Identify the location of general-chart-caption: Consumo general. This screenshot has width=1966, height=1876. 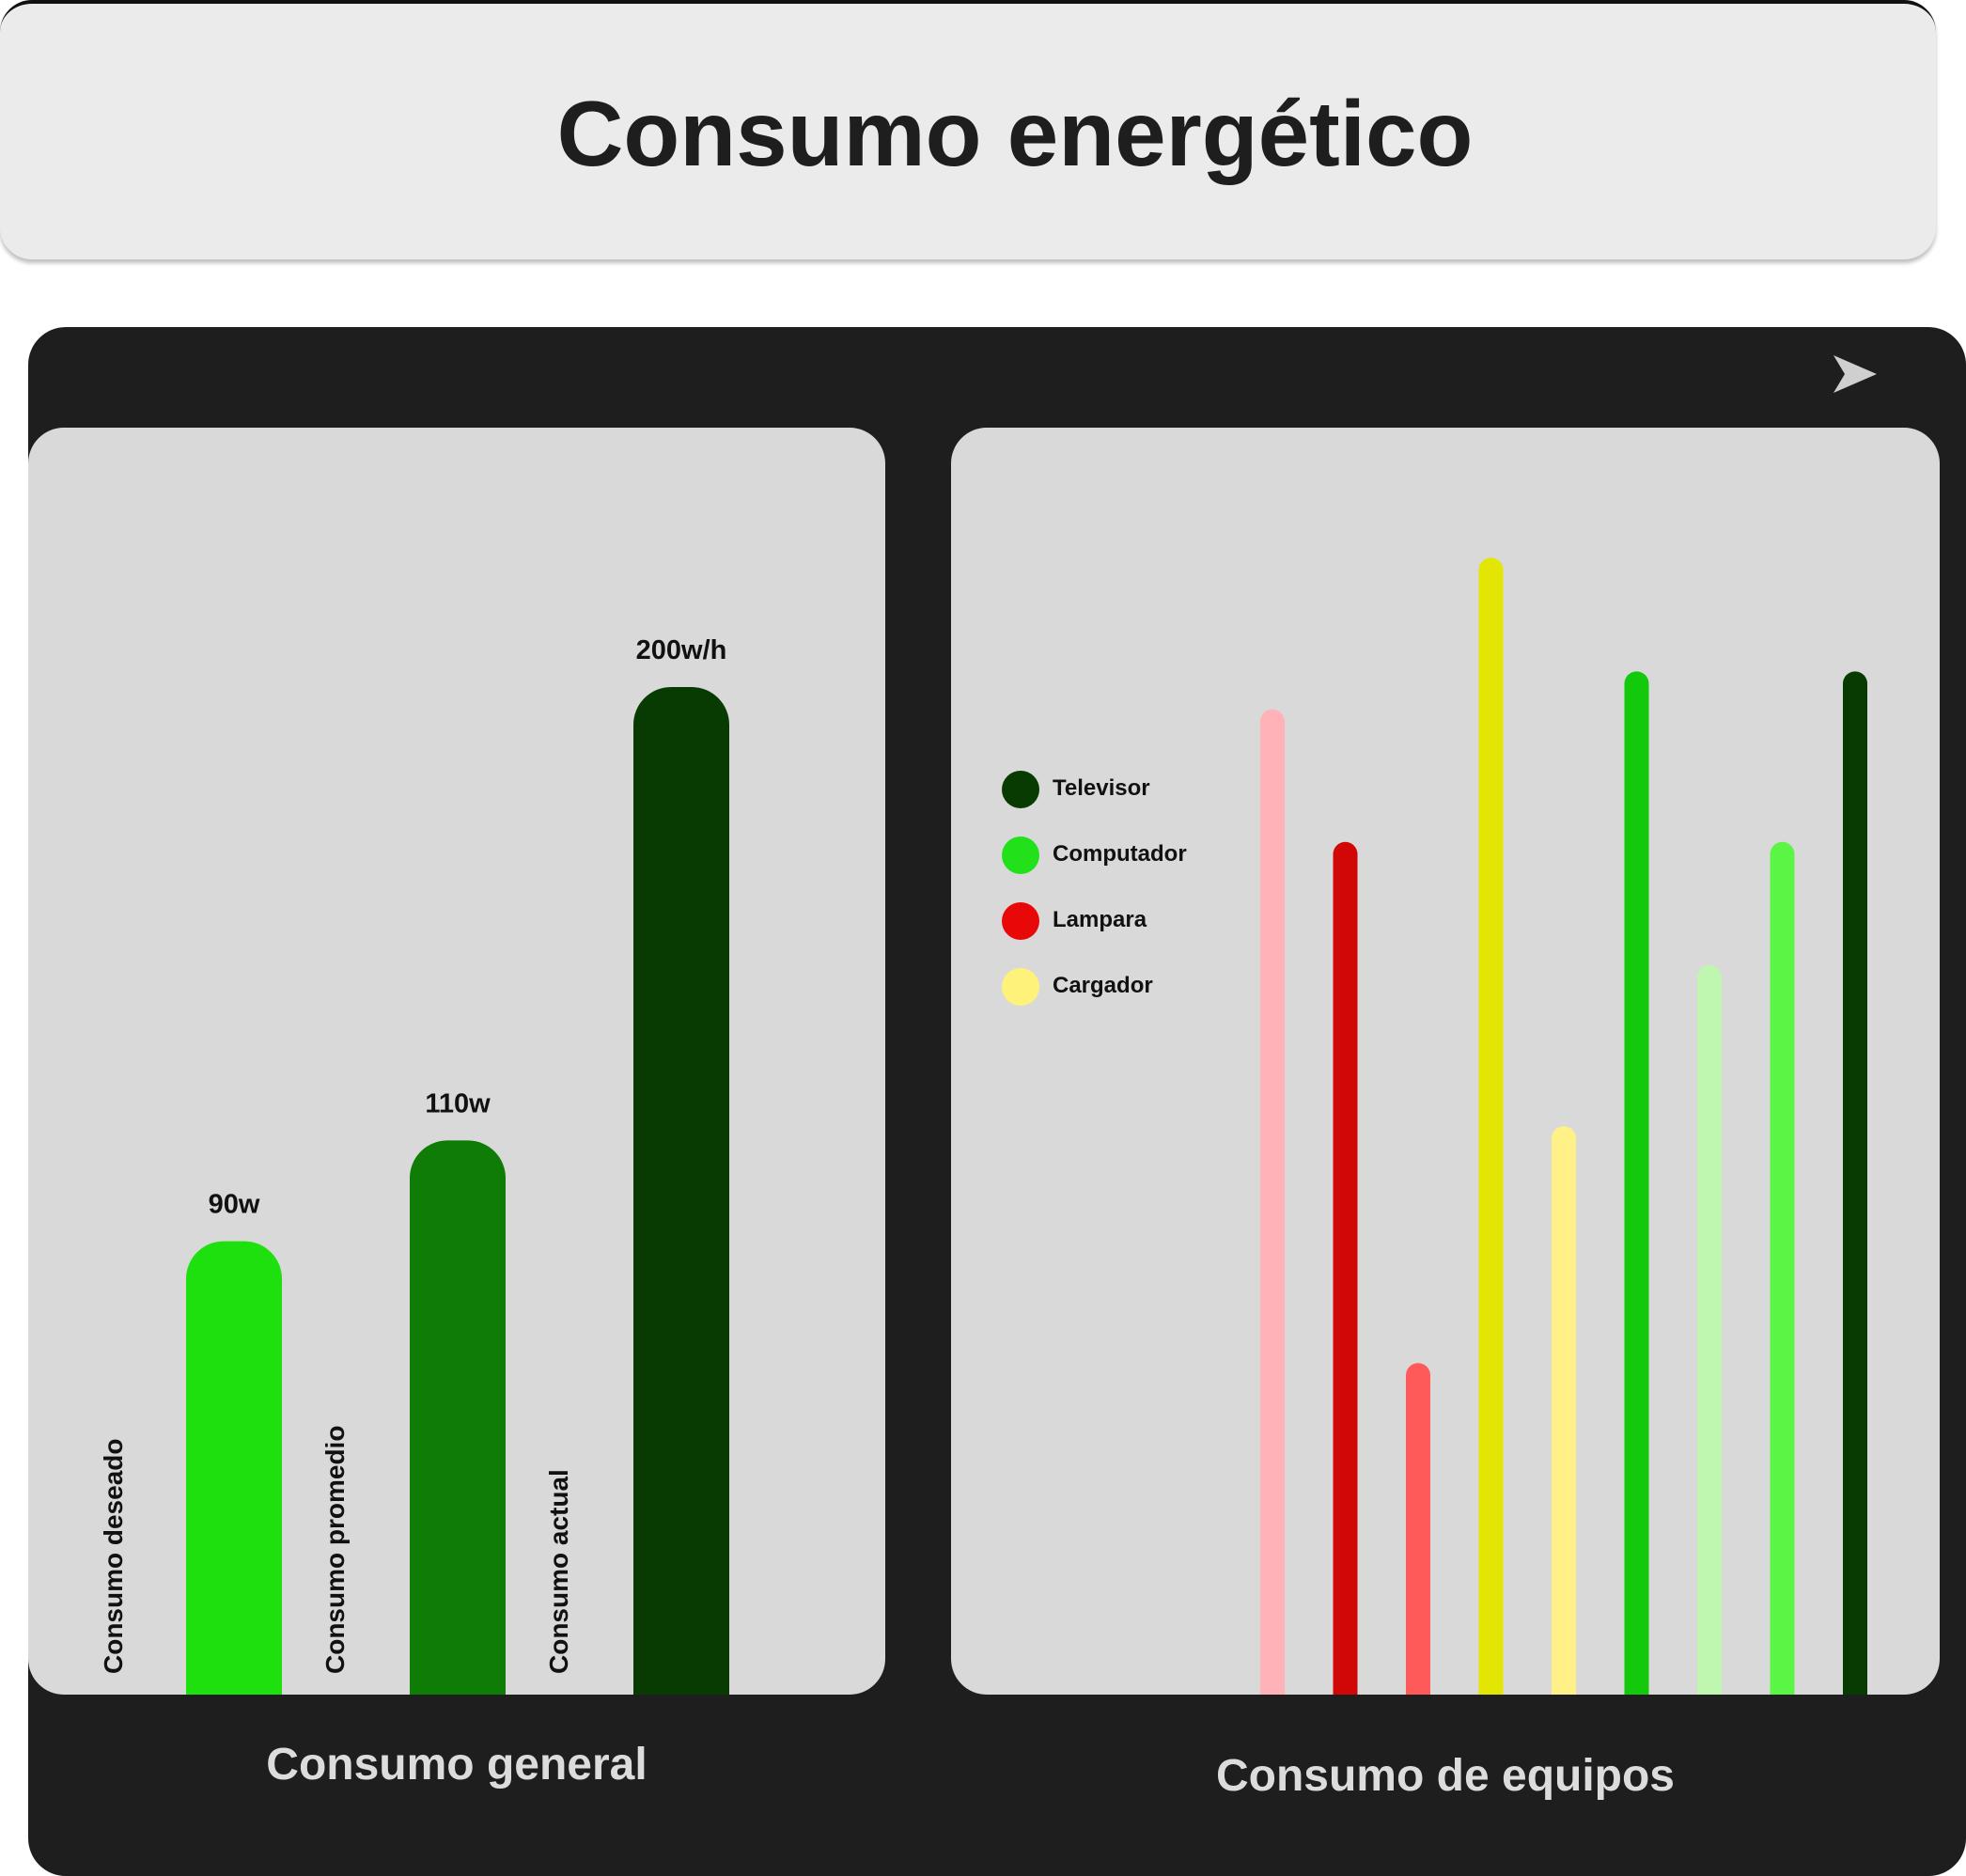
(457, 1765).